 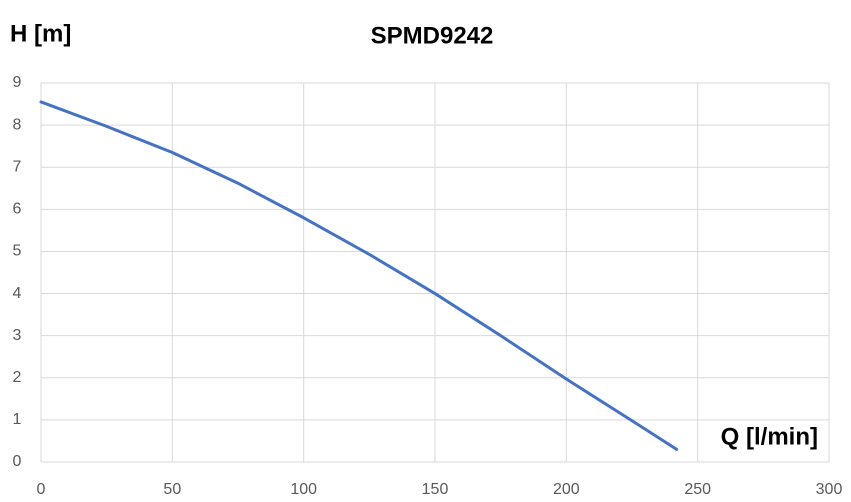 I want to click on y-tick-label: 7, so click(x=17, y=166).